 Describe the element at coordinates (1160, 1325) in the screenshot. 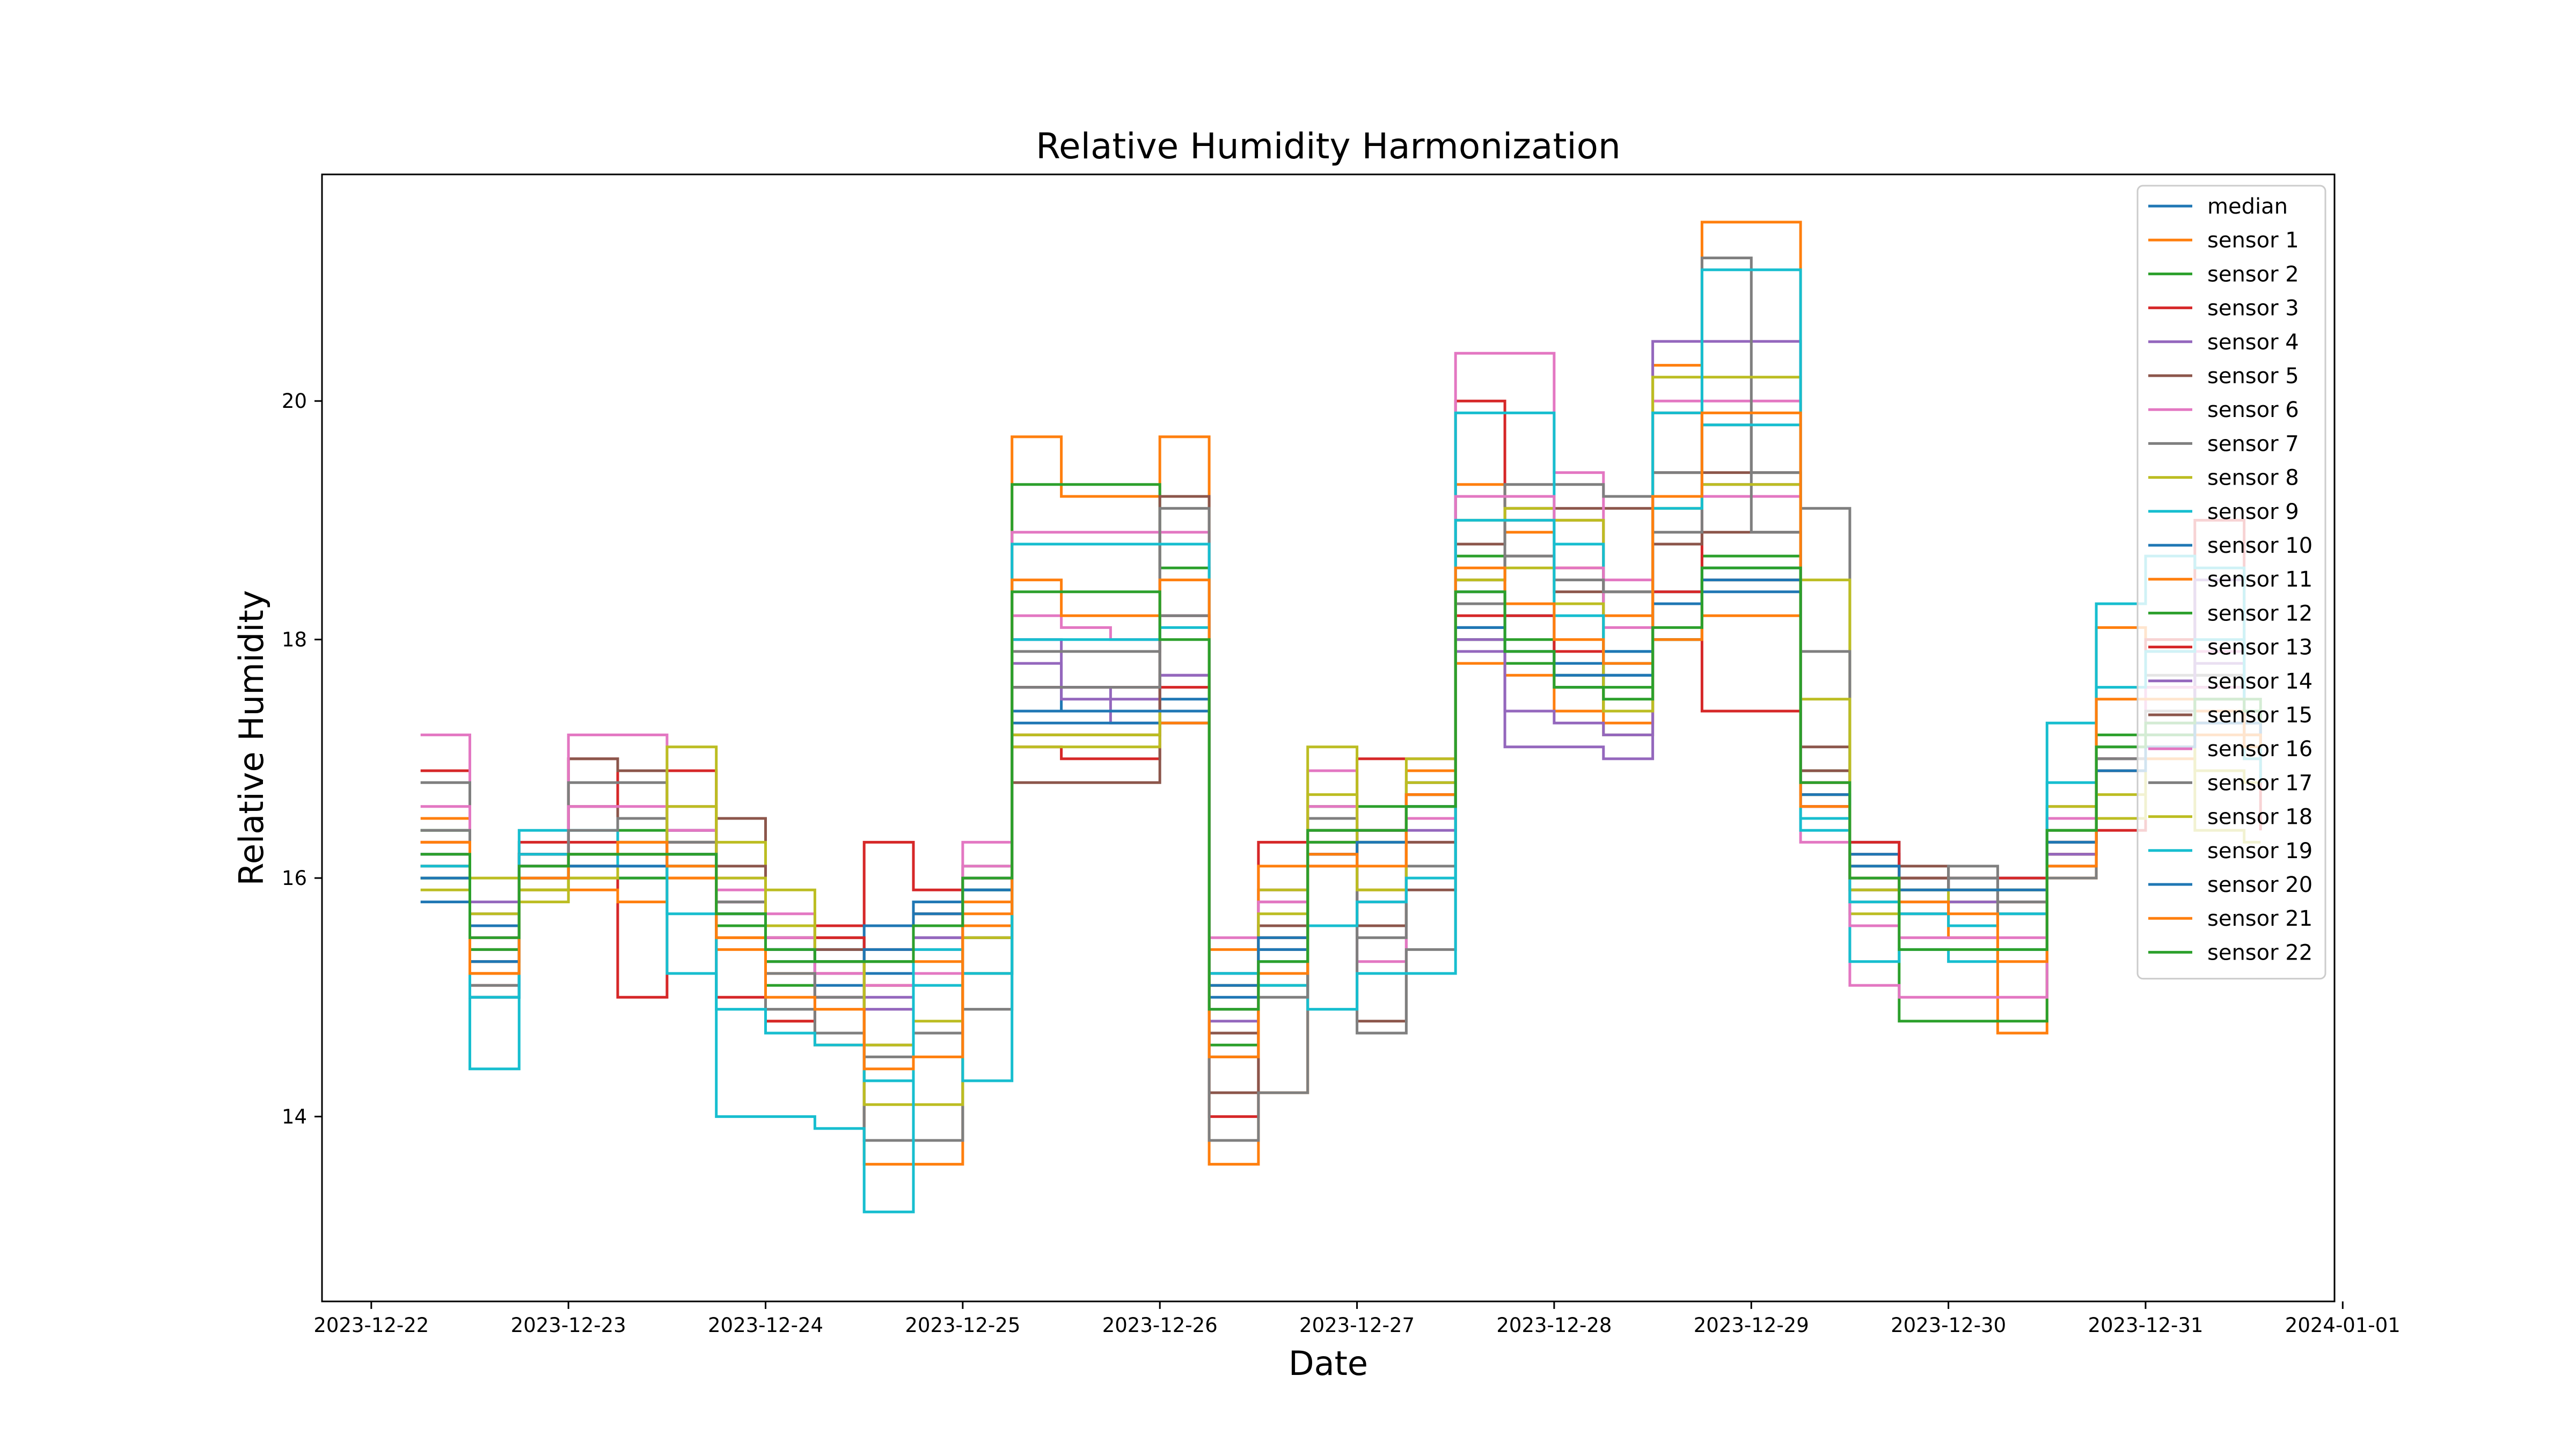

I see `x-tick-label-4: 2023-12-26` at that location.